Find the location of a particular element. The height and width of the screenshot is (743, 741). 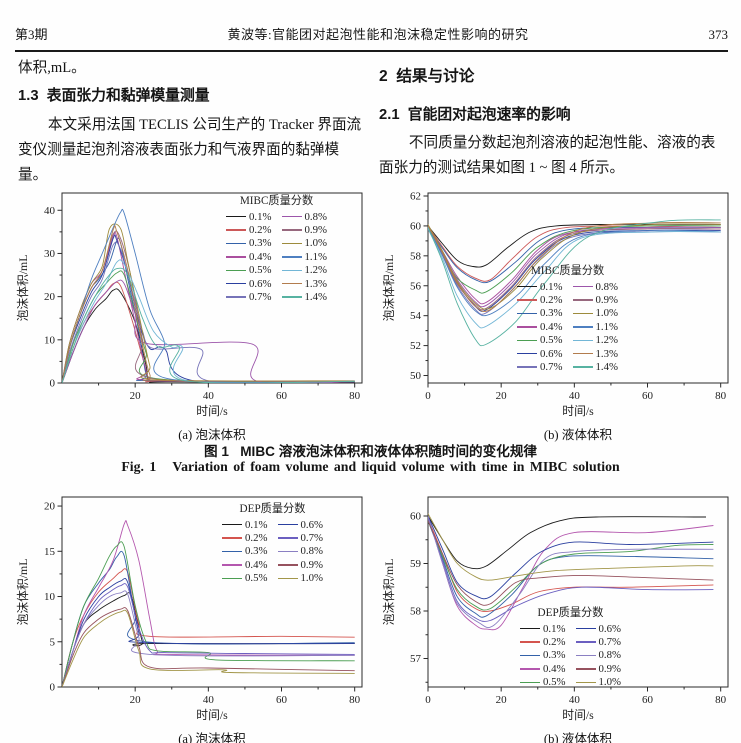

series-line-1.1% is located at coordinates (574, 272).